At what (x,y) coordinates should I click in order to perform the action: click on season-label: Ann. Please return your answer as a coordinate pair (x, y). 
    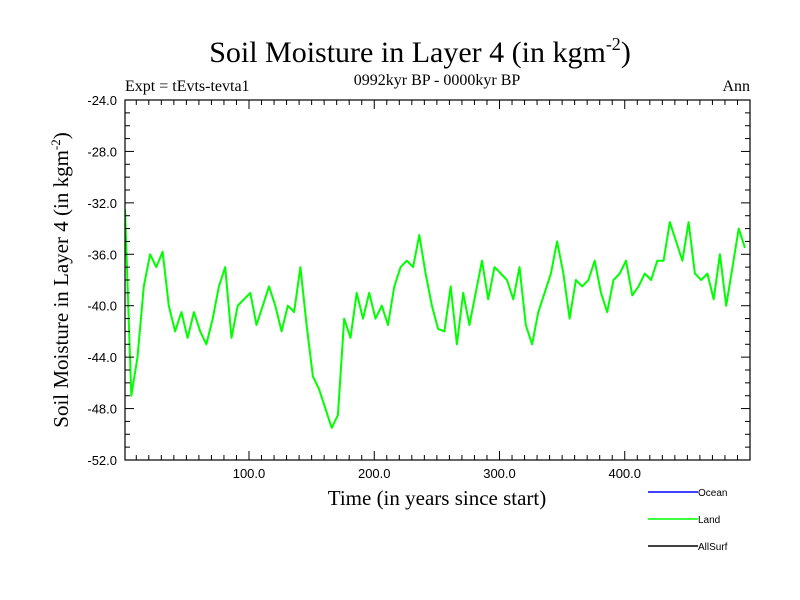
    Looking at the image, I should click on (736, 86).